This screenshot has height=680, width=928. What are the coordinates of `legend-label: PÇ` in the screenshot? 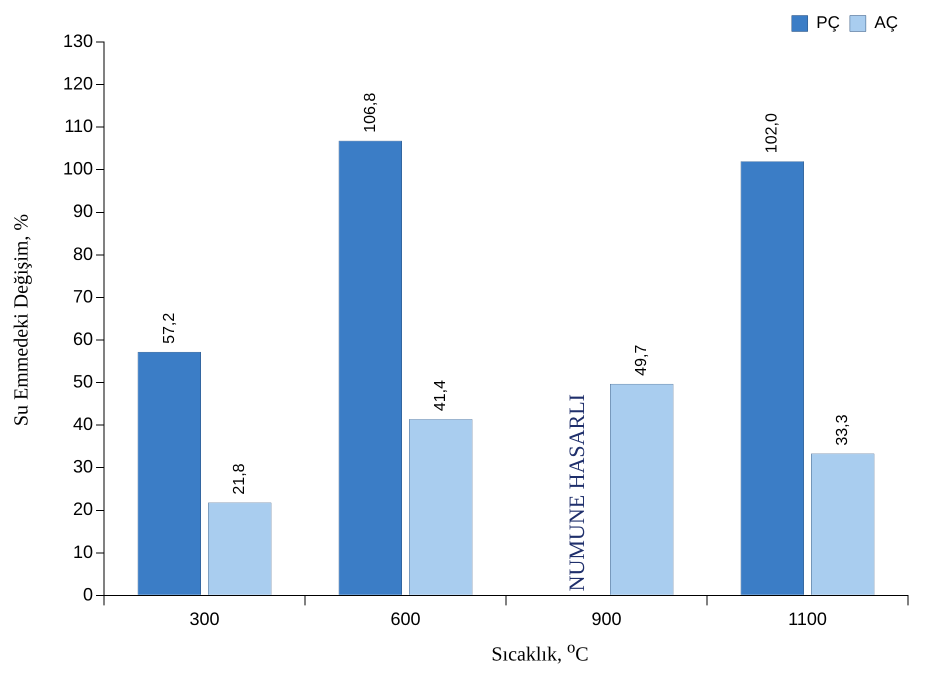 It's located at (828, 22).